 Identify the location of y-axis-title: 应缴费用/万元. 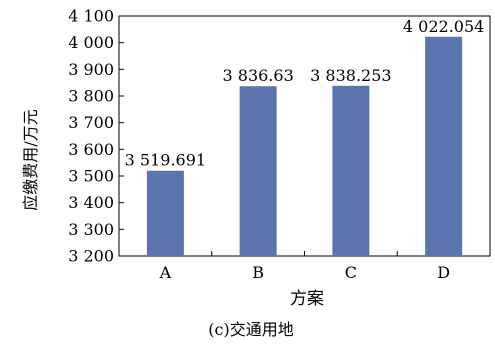
(30, 159).